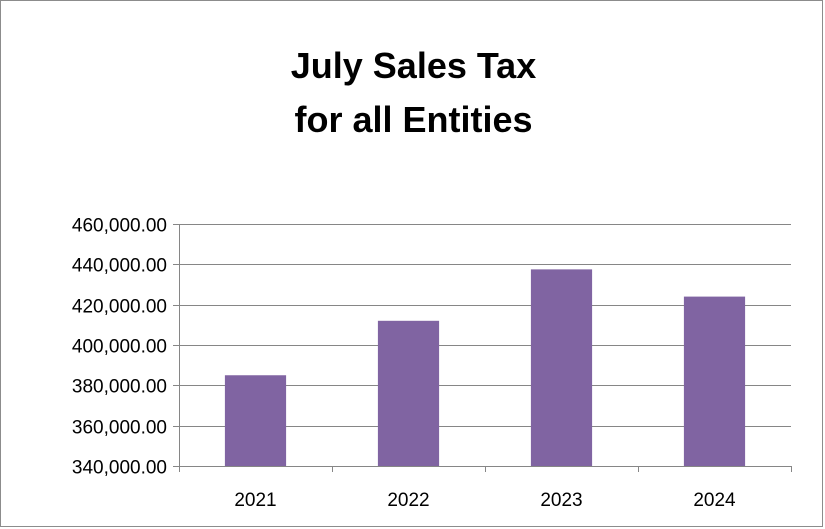 The width and height of the screenshot is (825, 529). I want to click on y-tick-label: 420,000.00, so click(119, 307).